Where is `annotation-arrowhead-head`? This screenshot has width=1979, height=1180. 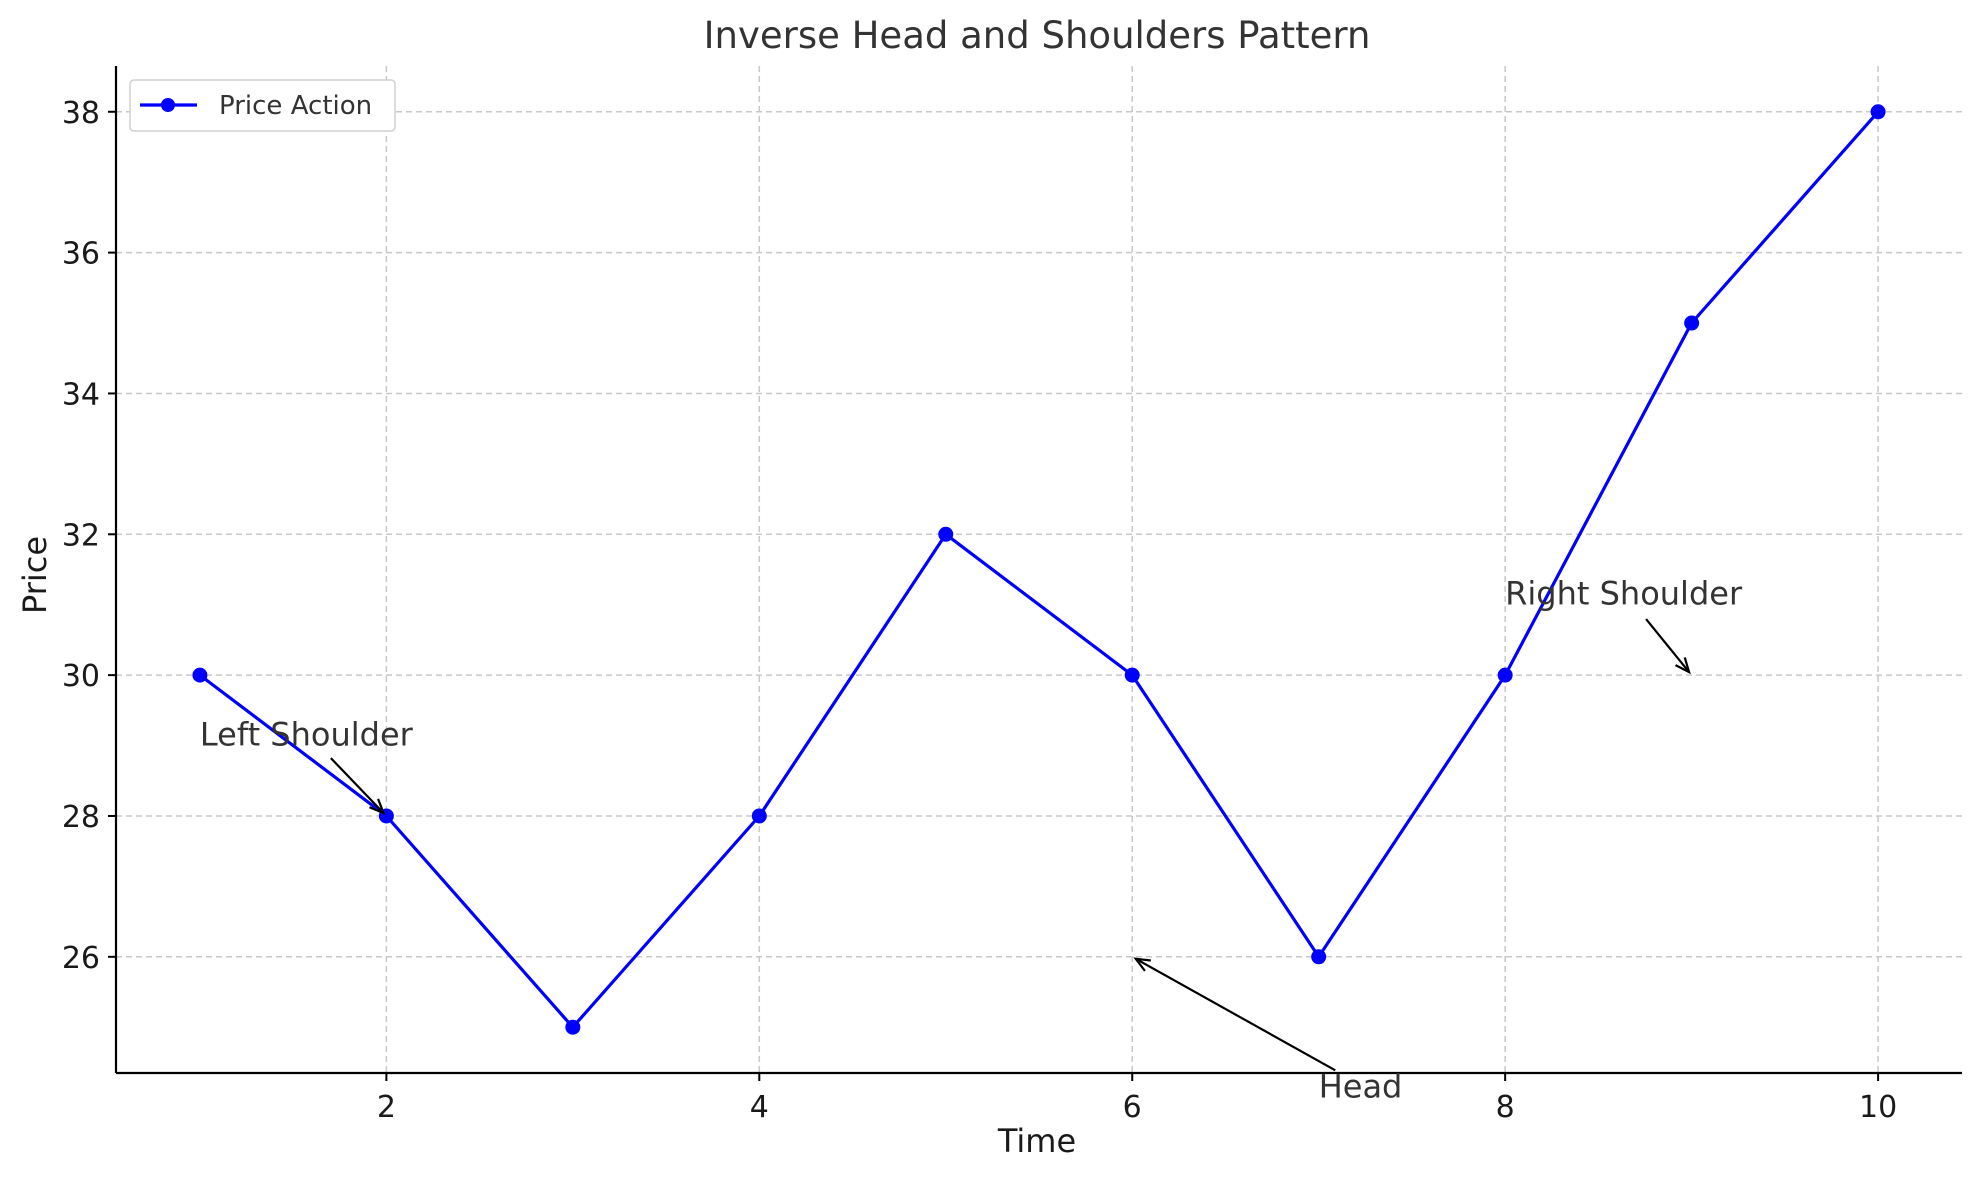
annotation-arrowhead-head is located at coordinates (1142, 964).